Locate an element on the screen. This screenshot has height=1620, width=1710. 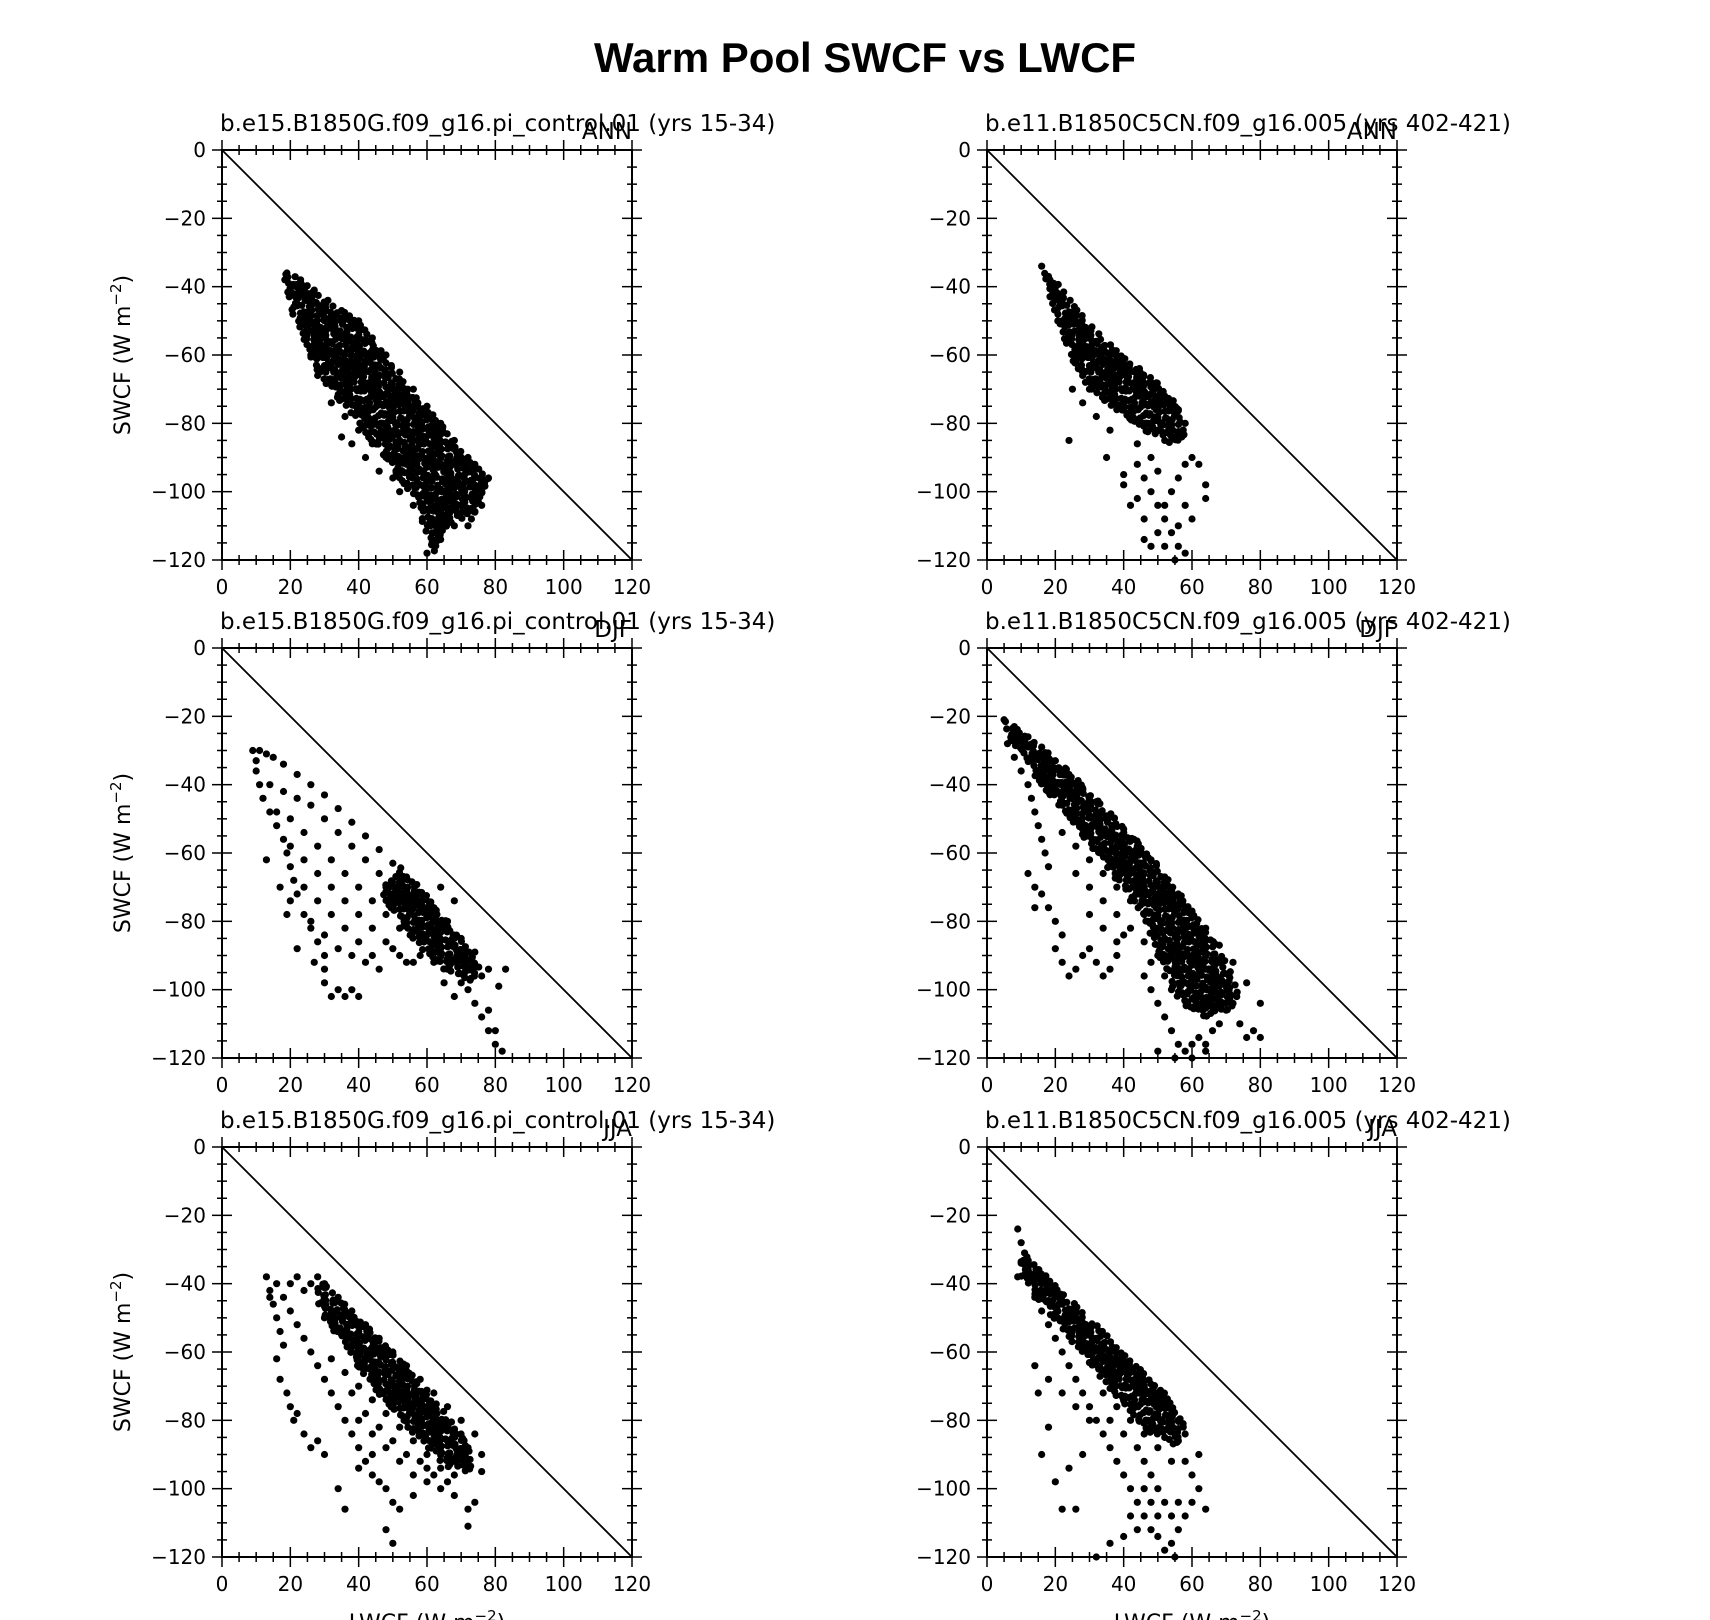
dense-point-cloud is located at coordinates (394, 1377).